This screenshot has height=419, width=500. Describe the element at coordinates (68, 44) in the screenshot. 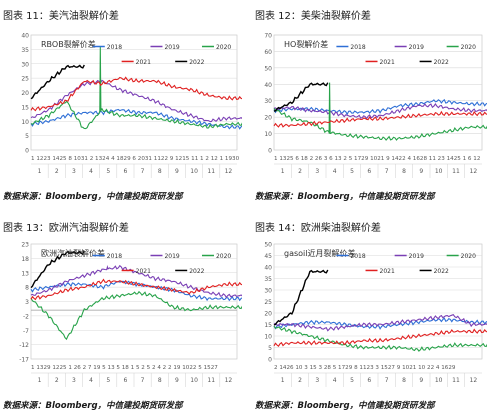

I see `chart-title: RBOB裂解价差` at that location.